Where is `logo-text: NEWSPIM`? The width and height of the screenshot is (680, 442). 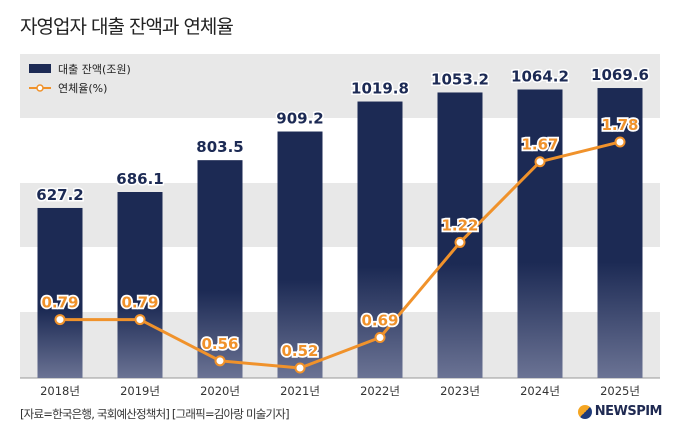 logo-text: NEWSPIM is located at coordinates (628, 411).